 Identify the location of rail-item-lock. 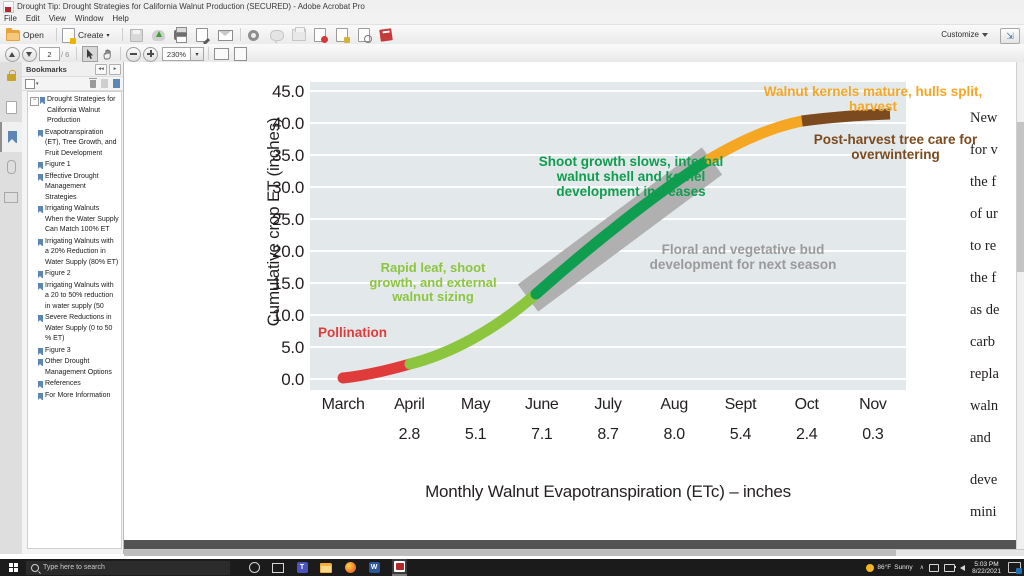
(11, 77).